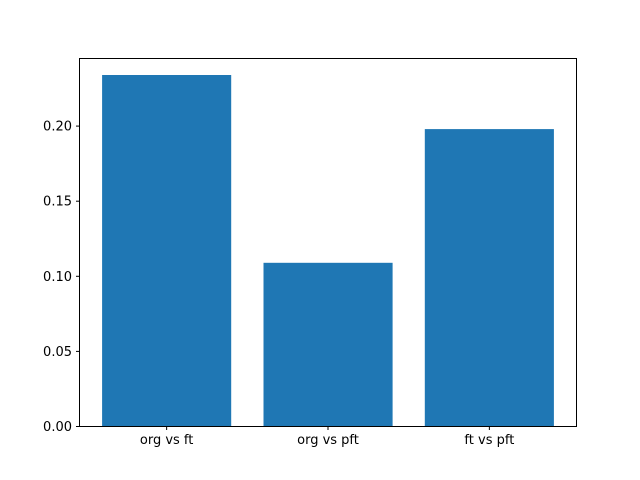 The height and width of the screenshot is (480, 640). Describe the element at coordinates (167, 440) in the screenshot. I see `x-tick-label-org-vs-ft: org vs ft` at that location.